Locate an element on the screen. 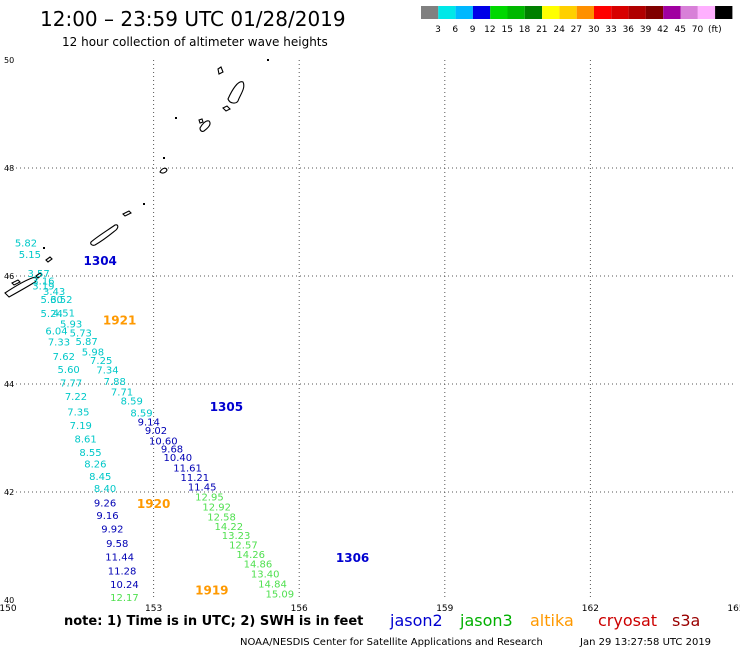  legend-label: 21 is located at coordinates (541, 30).